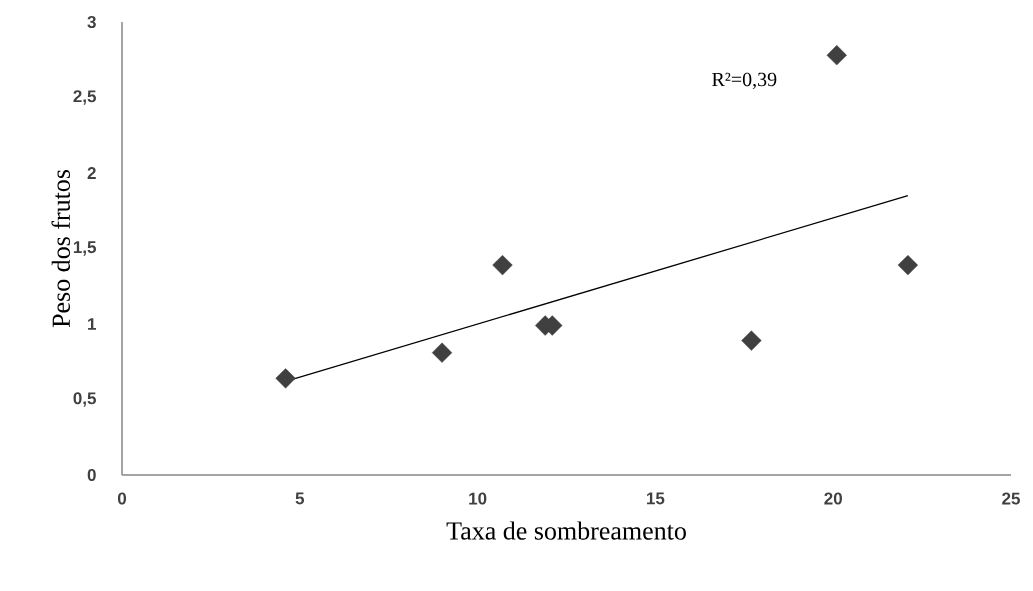 The image size is (1033, 591). Describe the element at coordinates (656, 498) in the screenshot. I see `x-tick-label: 15` at that location.